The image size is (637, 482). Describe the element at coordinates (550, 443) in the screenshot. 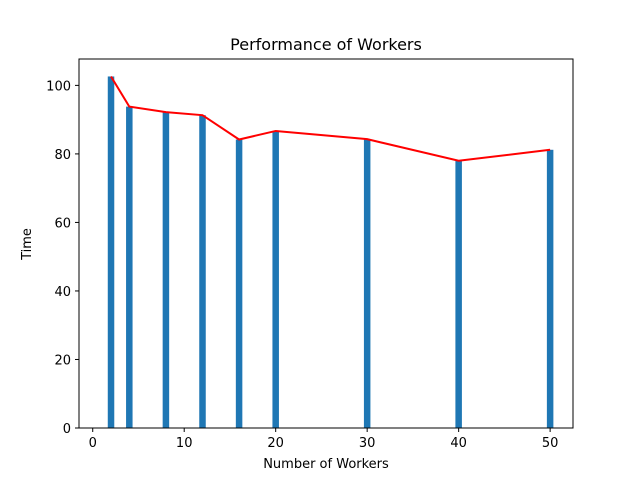

I see `x-tick-label: 50` at that location.